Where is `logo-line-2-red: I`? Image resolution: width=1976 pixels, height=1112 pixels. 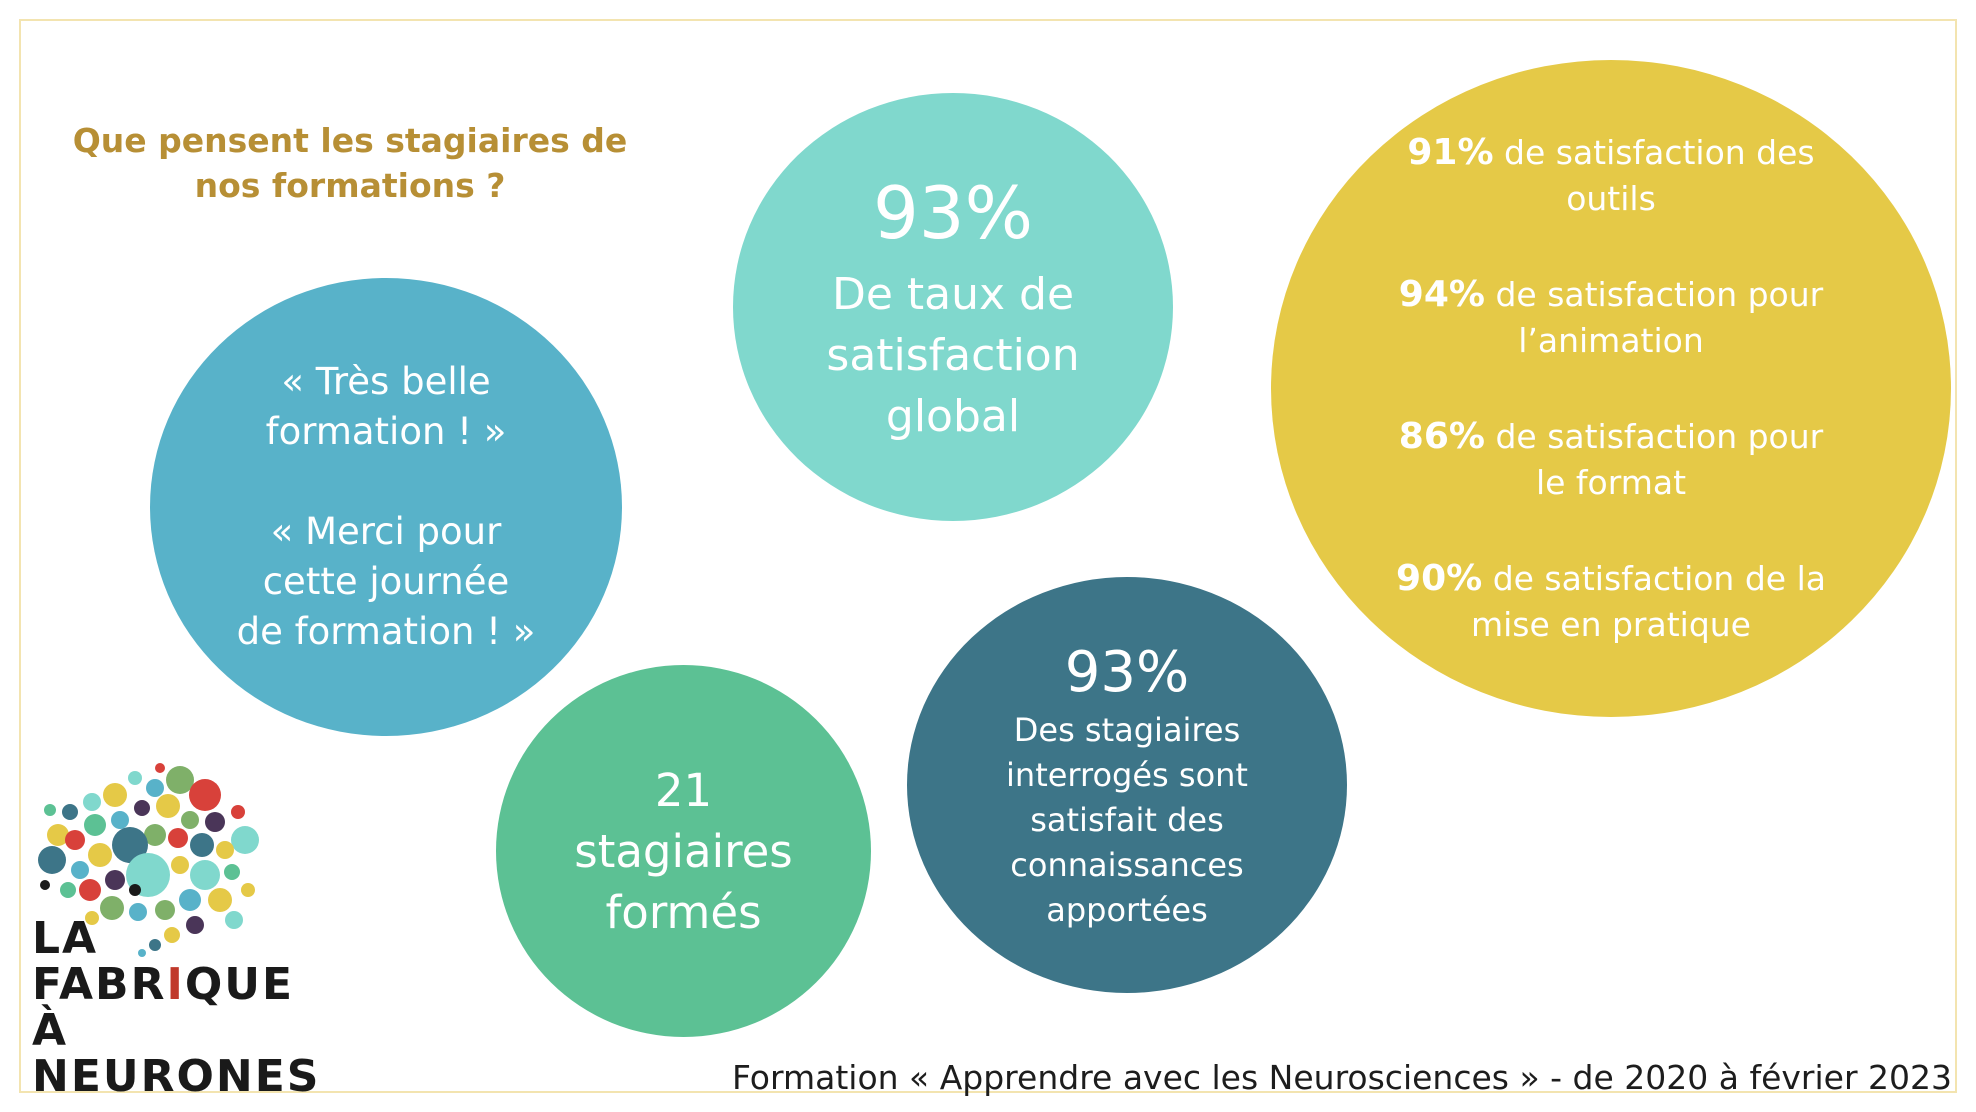 logo-line-2-red: I is located at coordinates (175, 984).